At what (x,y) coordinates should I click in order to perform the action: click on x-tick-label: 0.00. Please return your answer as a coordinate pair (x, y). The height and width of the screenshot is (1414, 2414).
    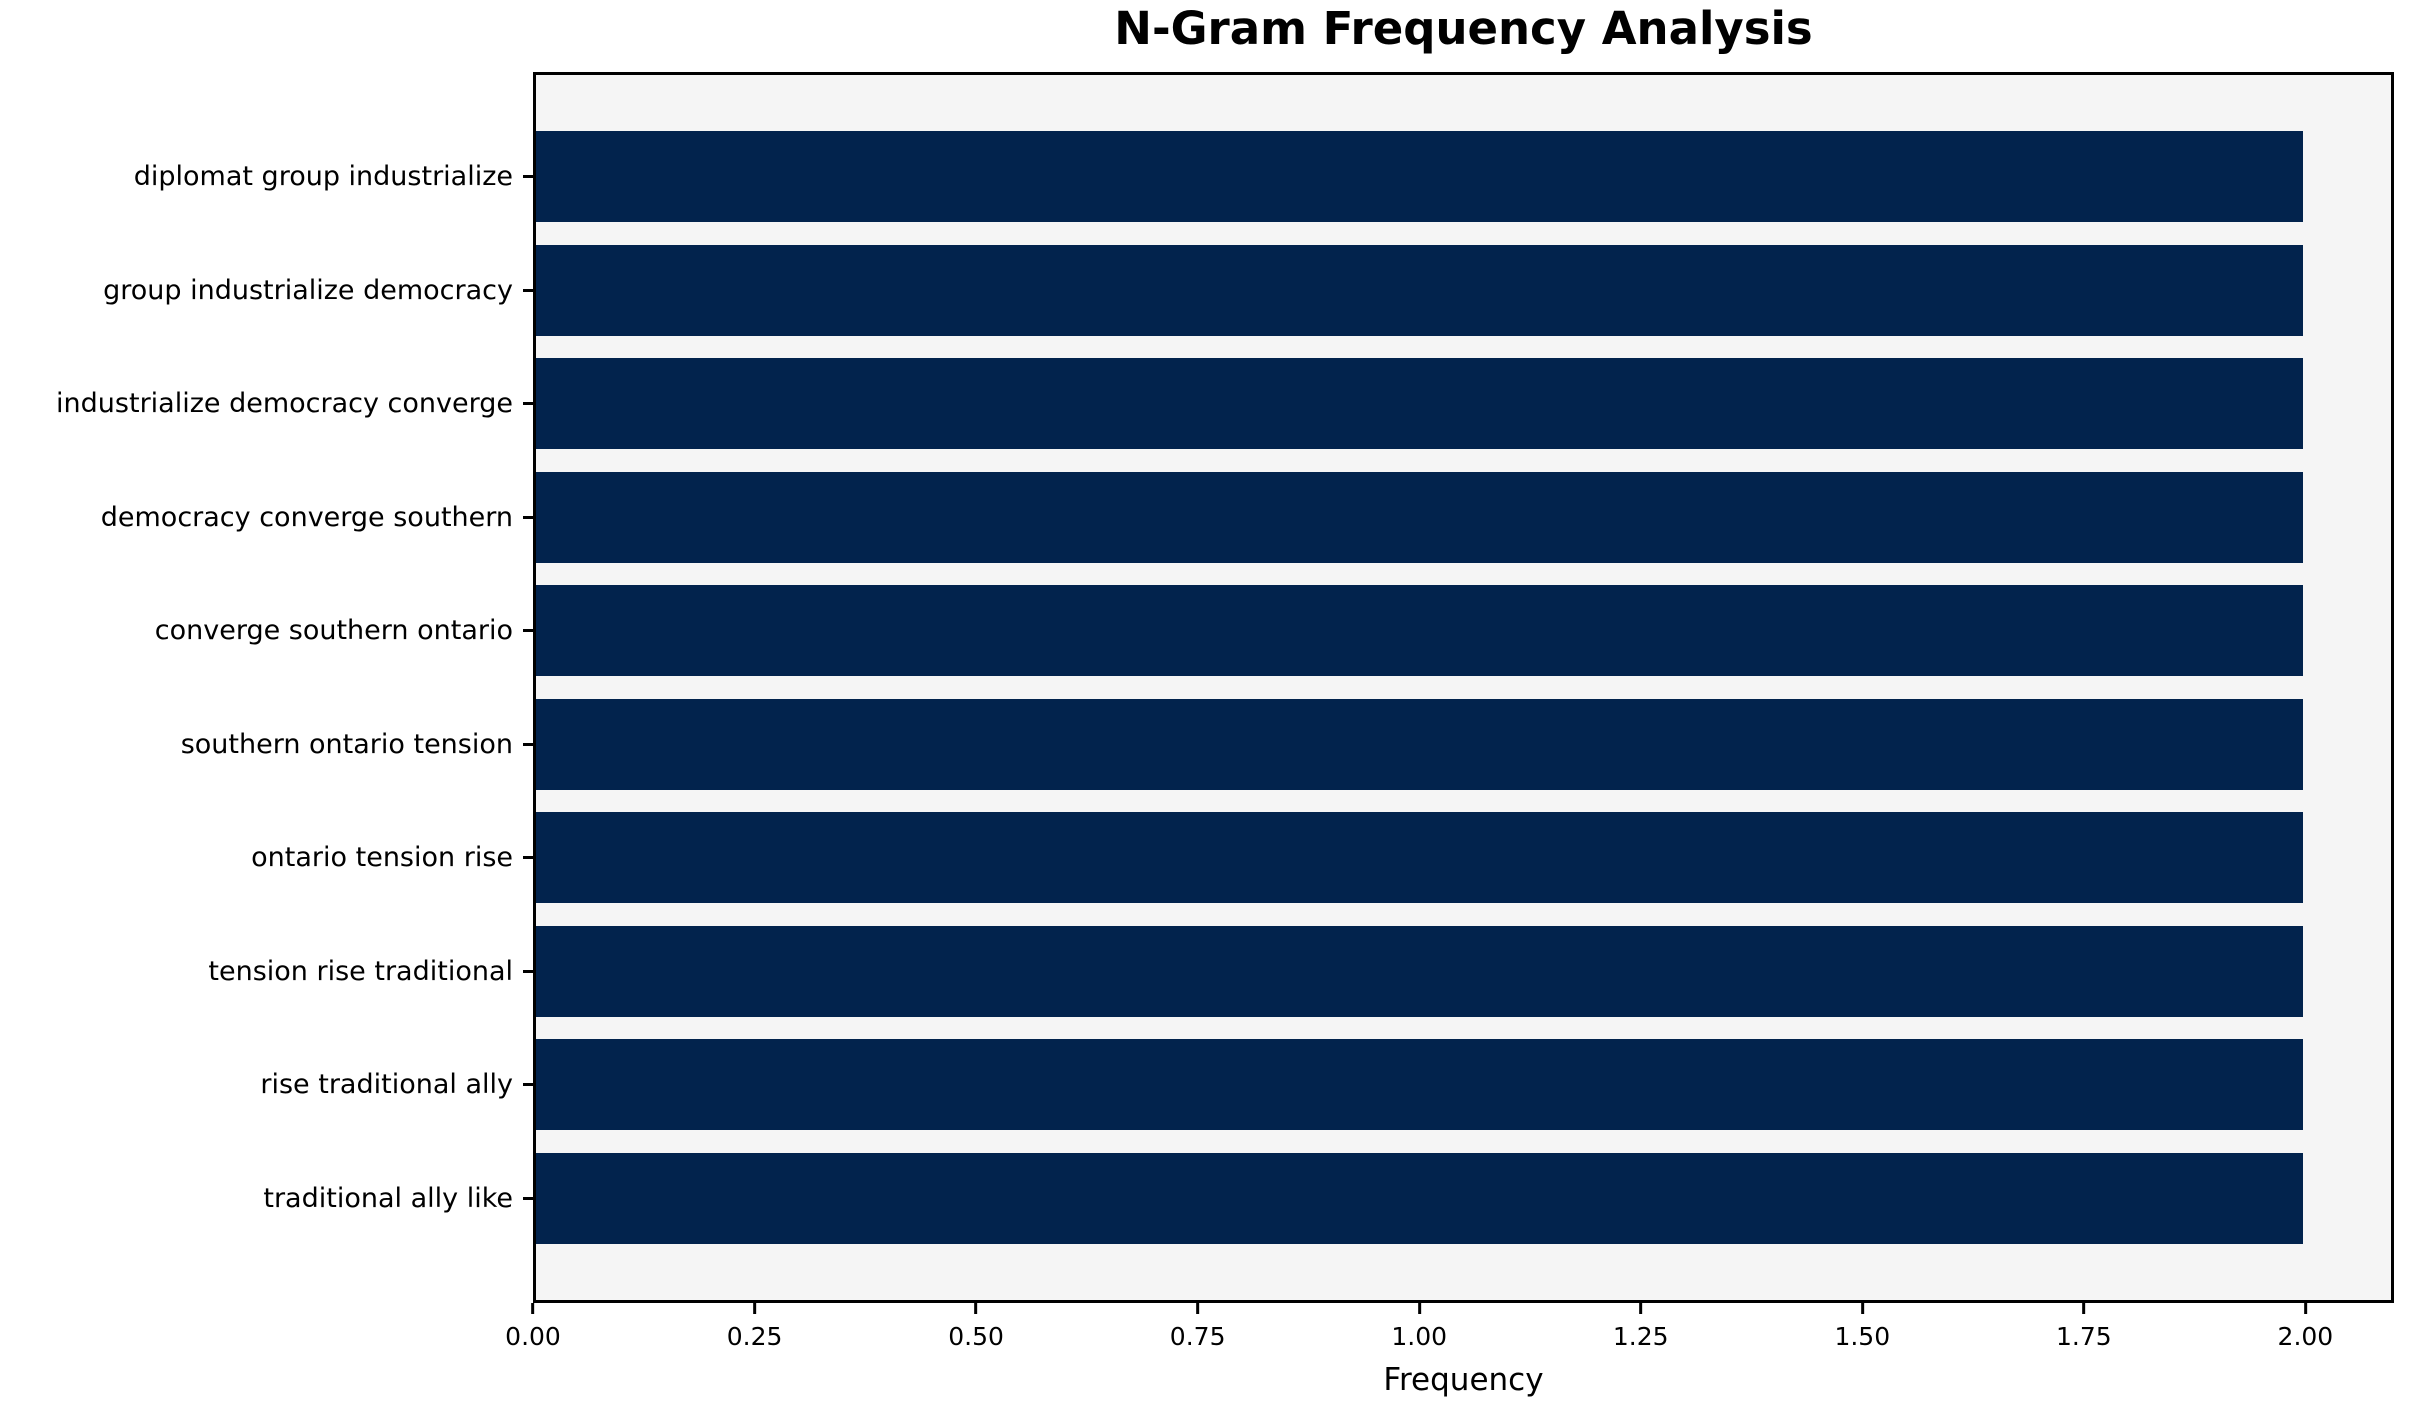
    Looking at the image, I should click on (533, 1336).